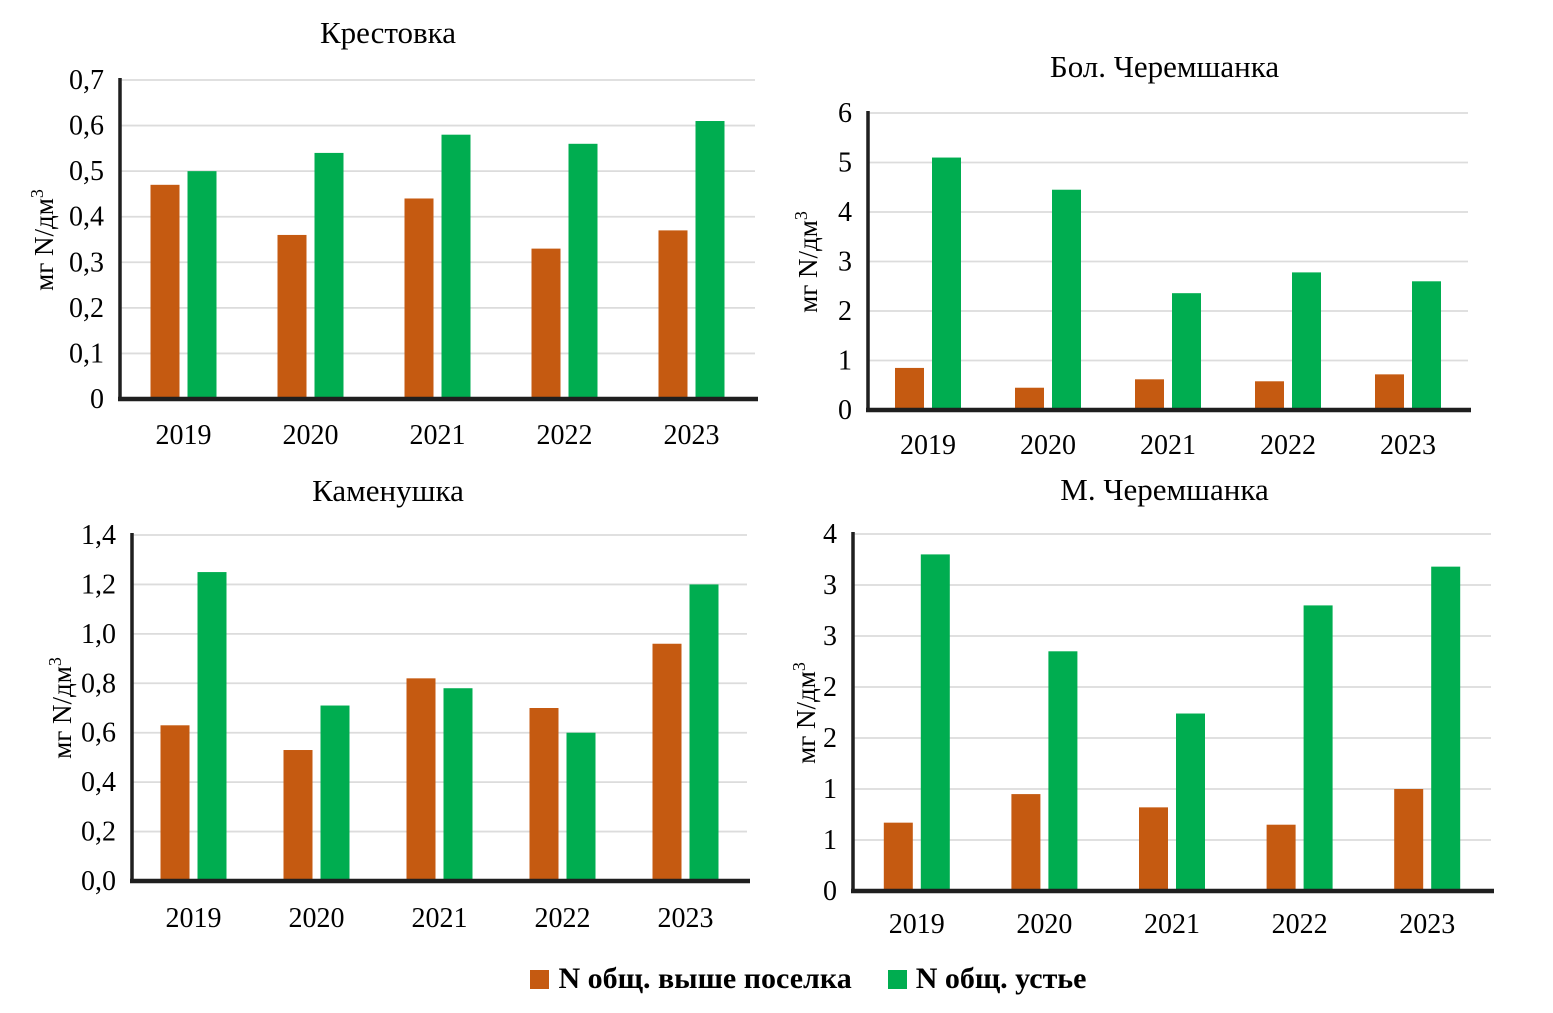 The height and width of the screenshot is (1013, 1553). What do you see at coordinates (705, 978) in the screenshot?
I see `legend-label-upstream: N общ. выше поселка` at bounding box center [705, 978].